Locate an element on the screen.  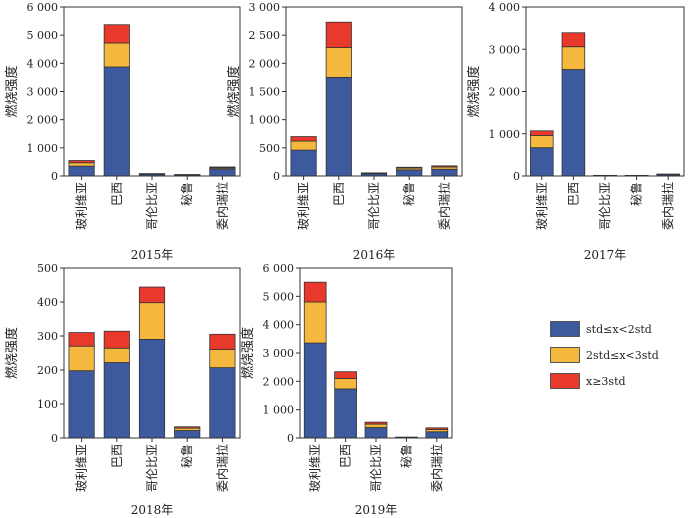
y-tick-label: 0 is located at coordinates (516, 176).